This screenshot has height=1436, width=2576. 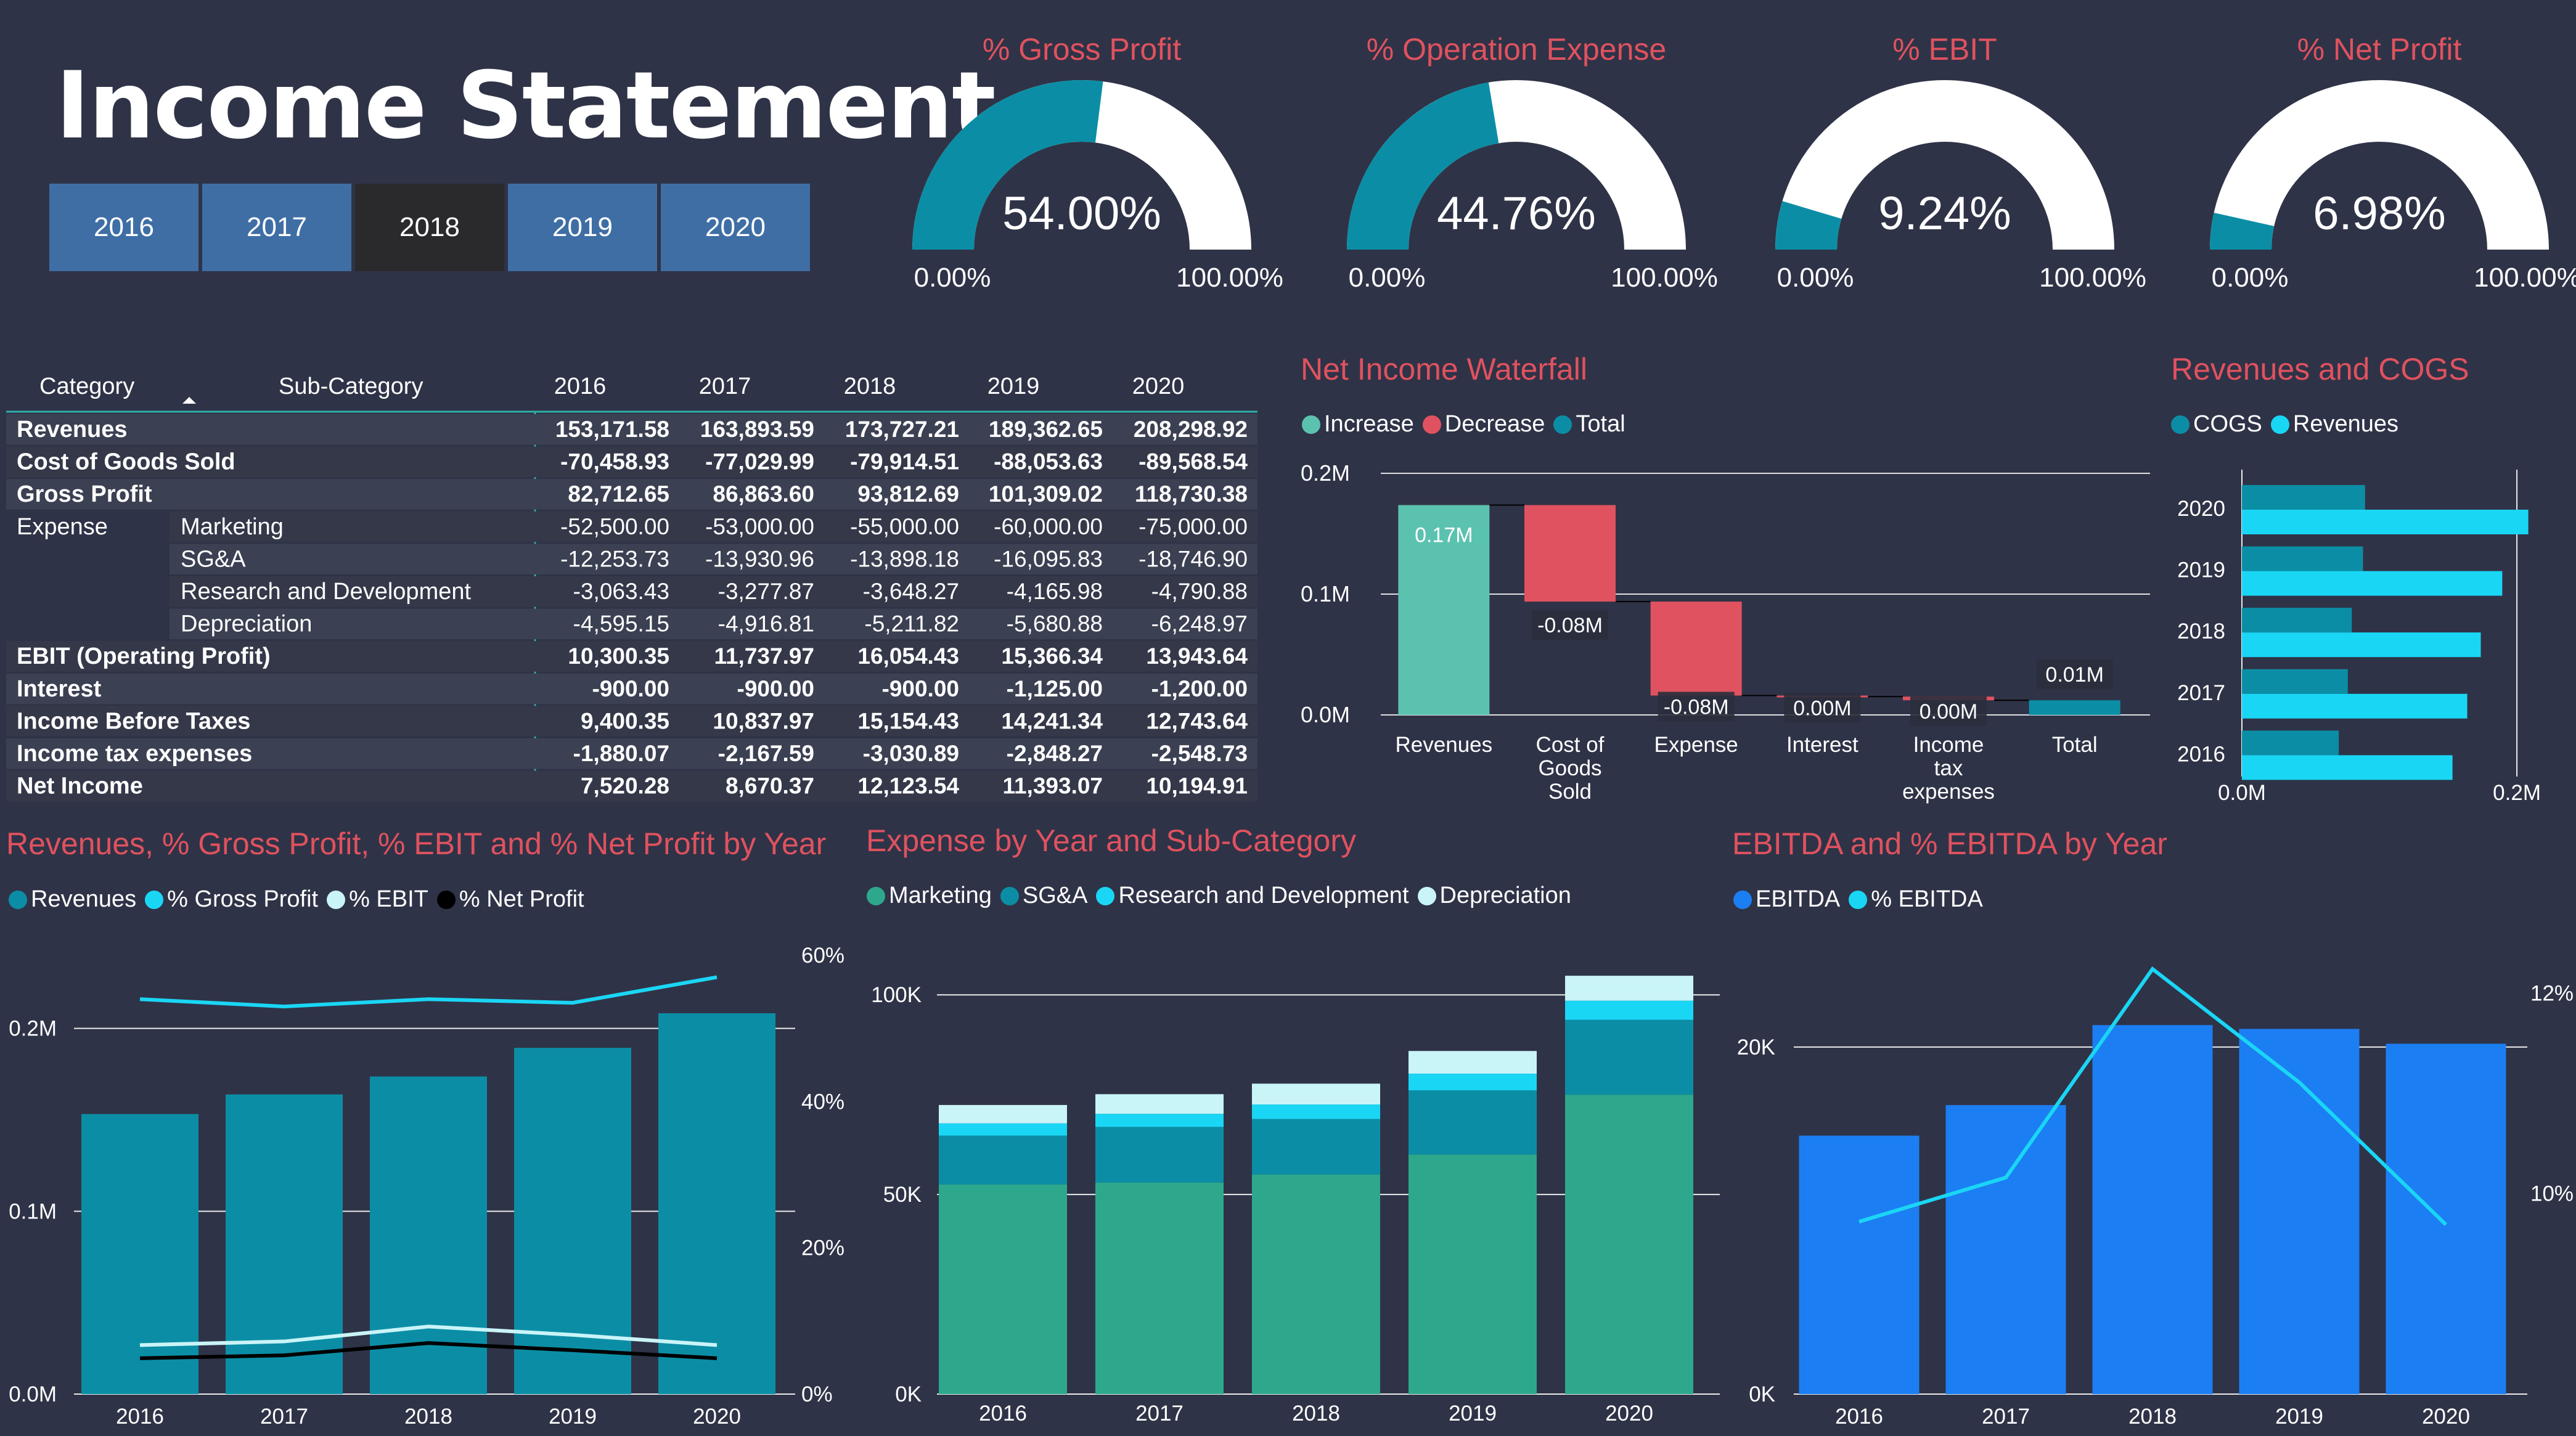 I want to click on year-button-2020: 2020, so click(x=735, y=227).